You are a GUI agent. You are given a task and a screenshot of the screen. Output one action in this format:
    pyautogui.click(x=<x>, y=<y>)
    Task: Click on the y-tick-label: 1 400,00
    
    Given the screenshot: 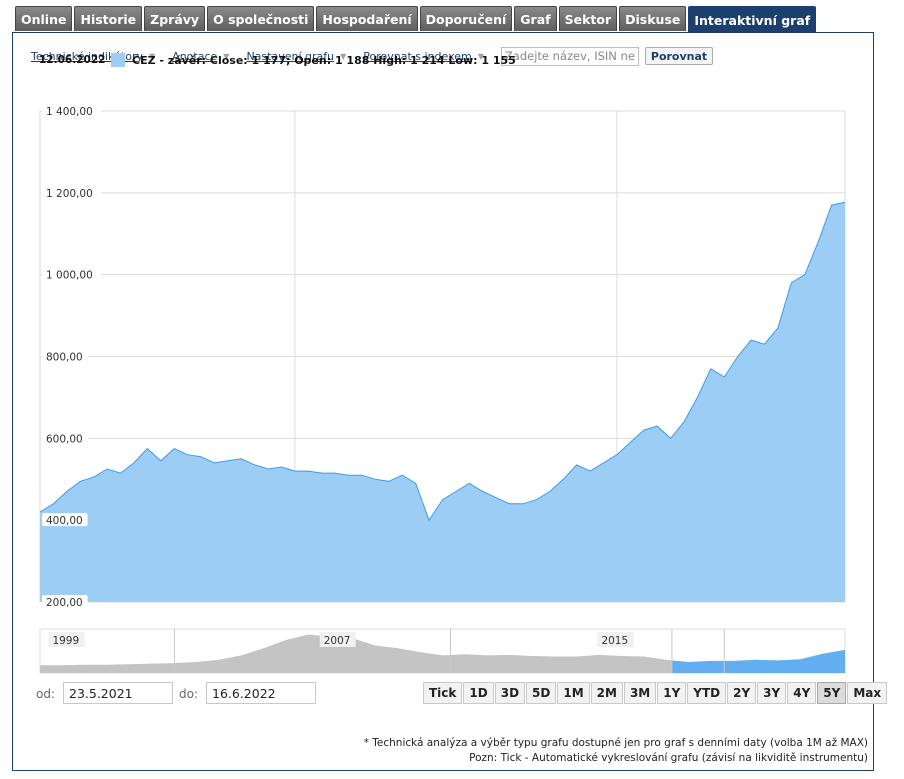 What is the action you would take?
    pyautogui.click(x=71, y=111)
    